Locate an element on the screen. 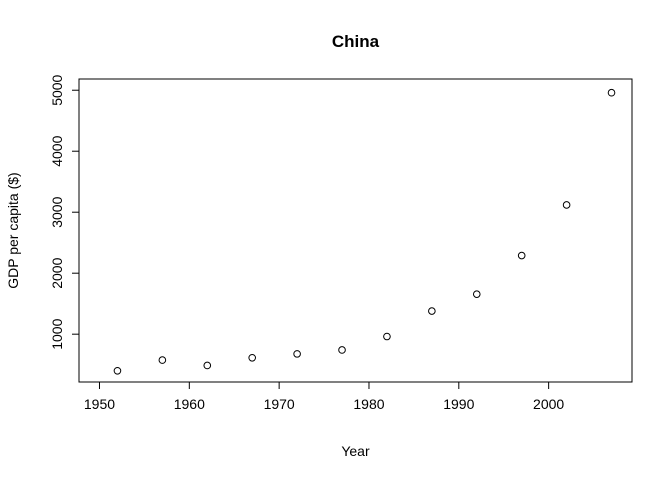  x-axis: 1950 1960 1970 1980 1990 2000 is located at coordinates (324, 396).